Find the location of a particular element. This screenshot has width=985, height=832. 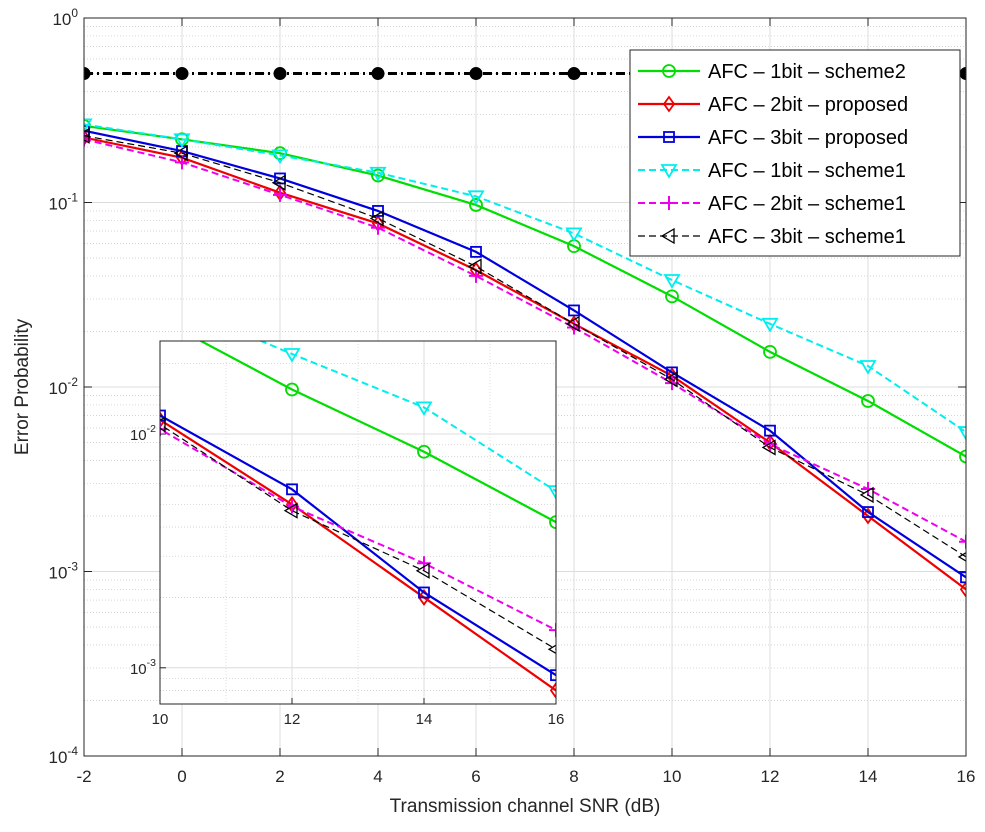

legend-label: AFC – 2bit – scheme1 is located at coordinates (807, 204).